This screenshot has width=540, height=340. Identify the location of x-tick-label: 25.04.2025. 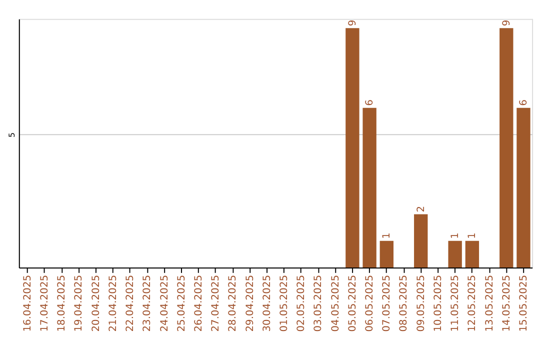
(182, 303).